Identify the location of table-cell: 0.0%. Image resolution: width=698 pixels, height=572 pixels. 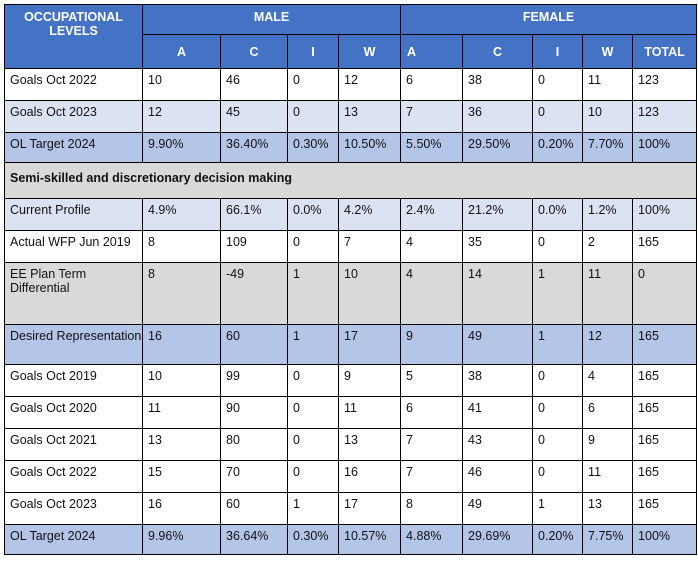
(313, 214).